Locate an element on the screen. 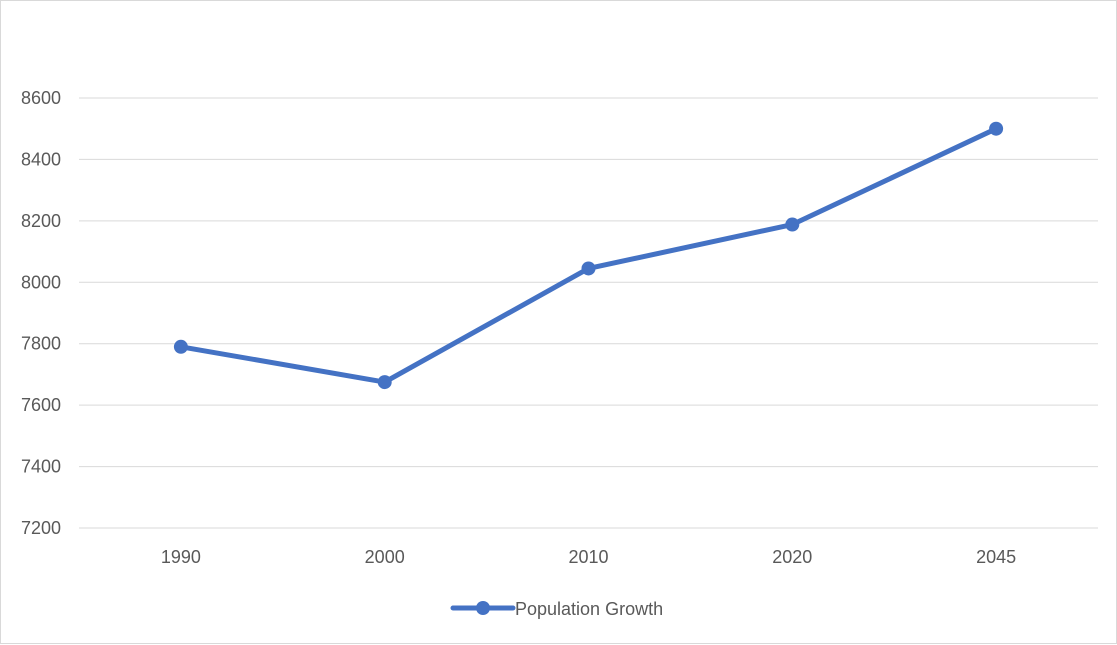 The image size is (1117, 645). x-tick-label-2010: 2010 is located at coordinates (588, 557).